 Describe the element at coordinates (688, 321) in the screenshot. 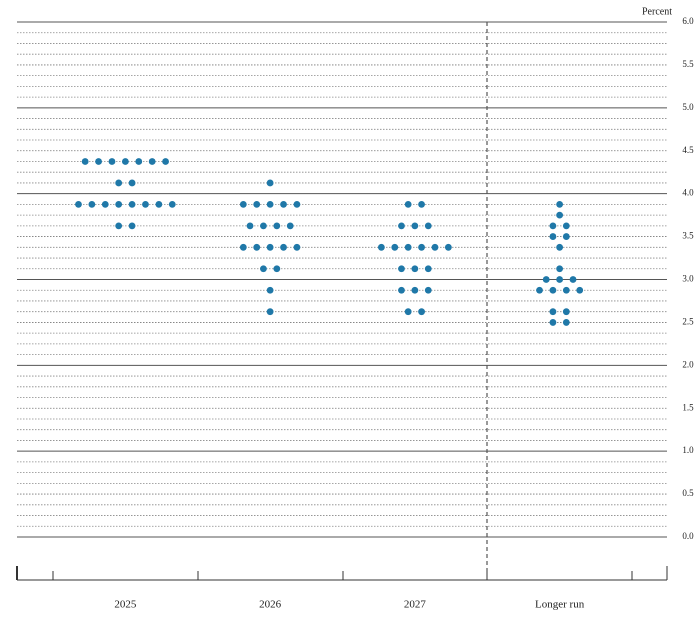

I see `y-tick-label: 2.5` at that location.